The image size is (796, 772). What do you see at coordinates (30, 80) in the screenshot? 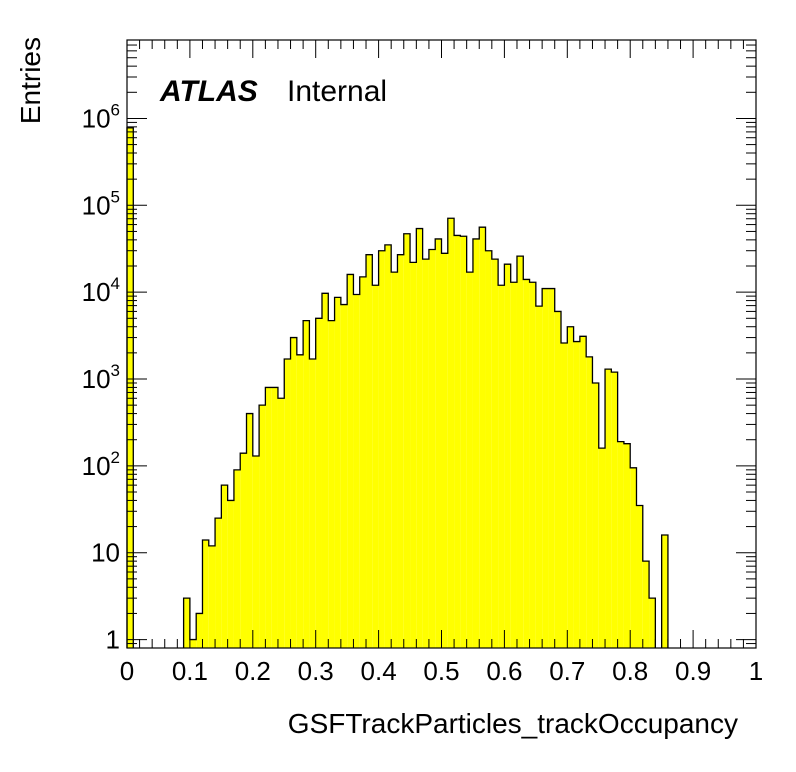
I see `y-axis-label: Entries` at bounding box center [30, 80].